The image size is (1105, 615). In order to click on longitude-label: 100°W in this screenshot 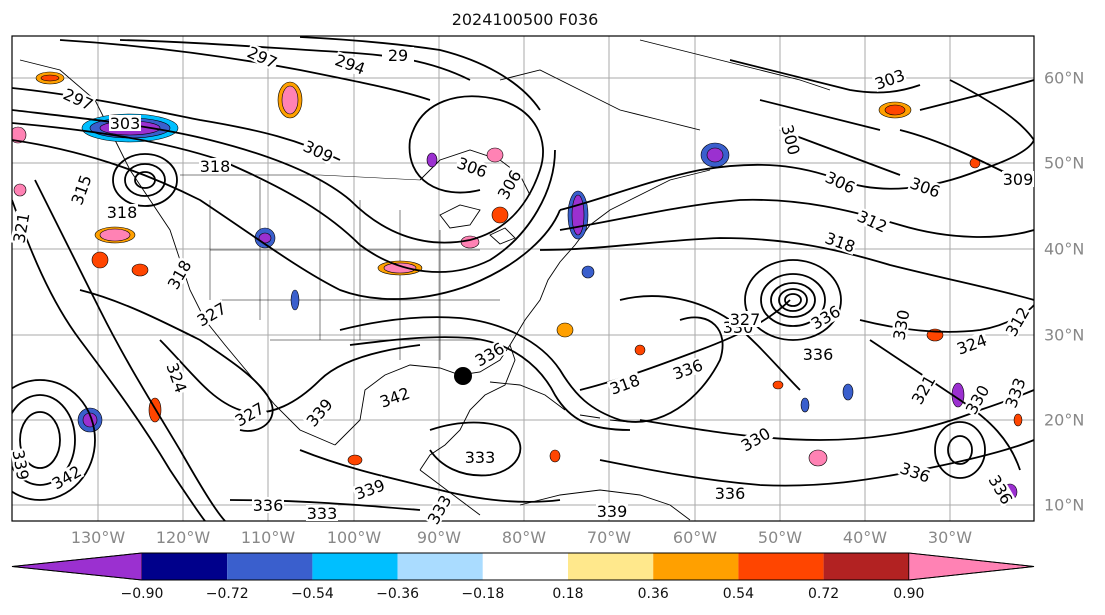, I will do `click(354, 537)`.